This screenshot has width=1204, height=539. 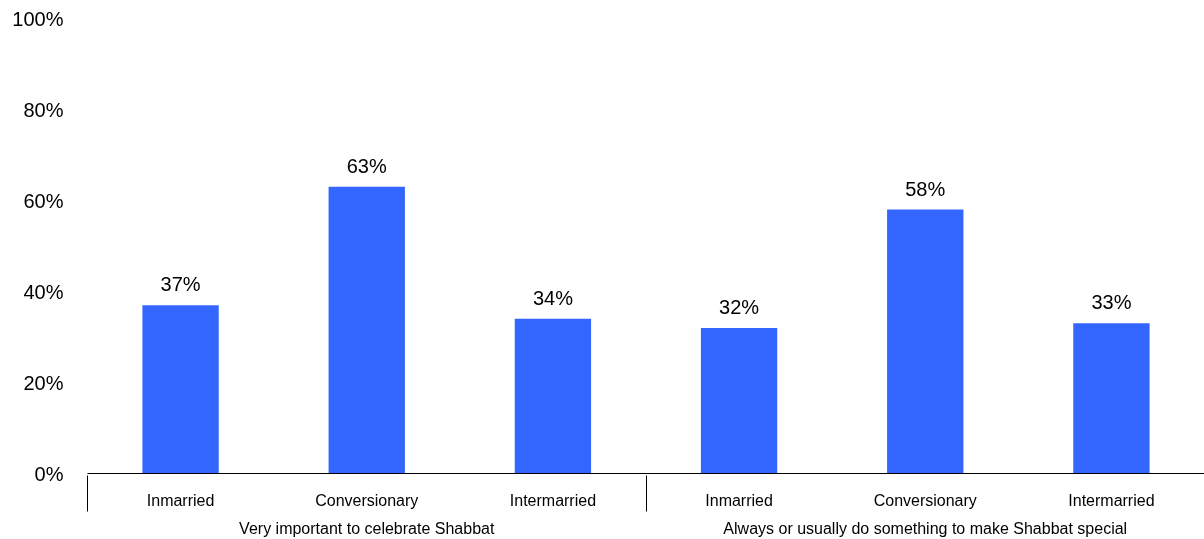 I want to click on data-label: 58%, so click(x=925, y=188).